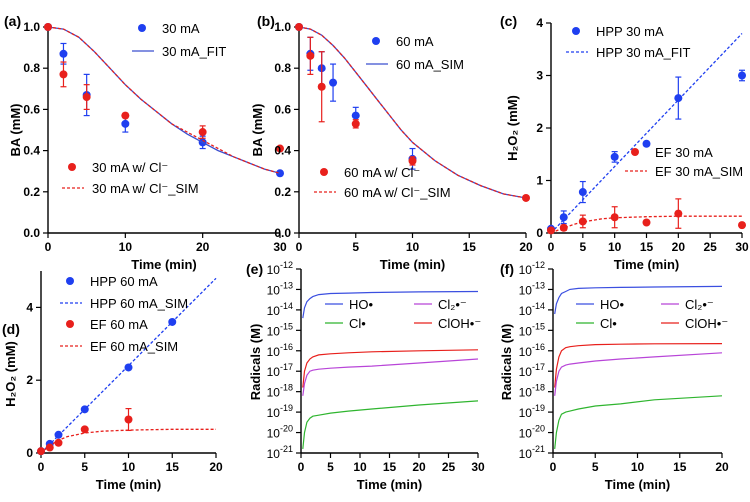 This screenshot has width=750, height=502. Describe the element at coordinates (286, 326) in the screenshot. I see `y-tick-exponent: -15` at that location.